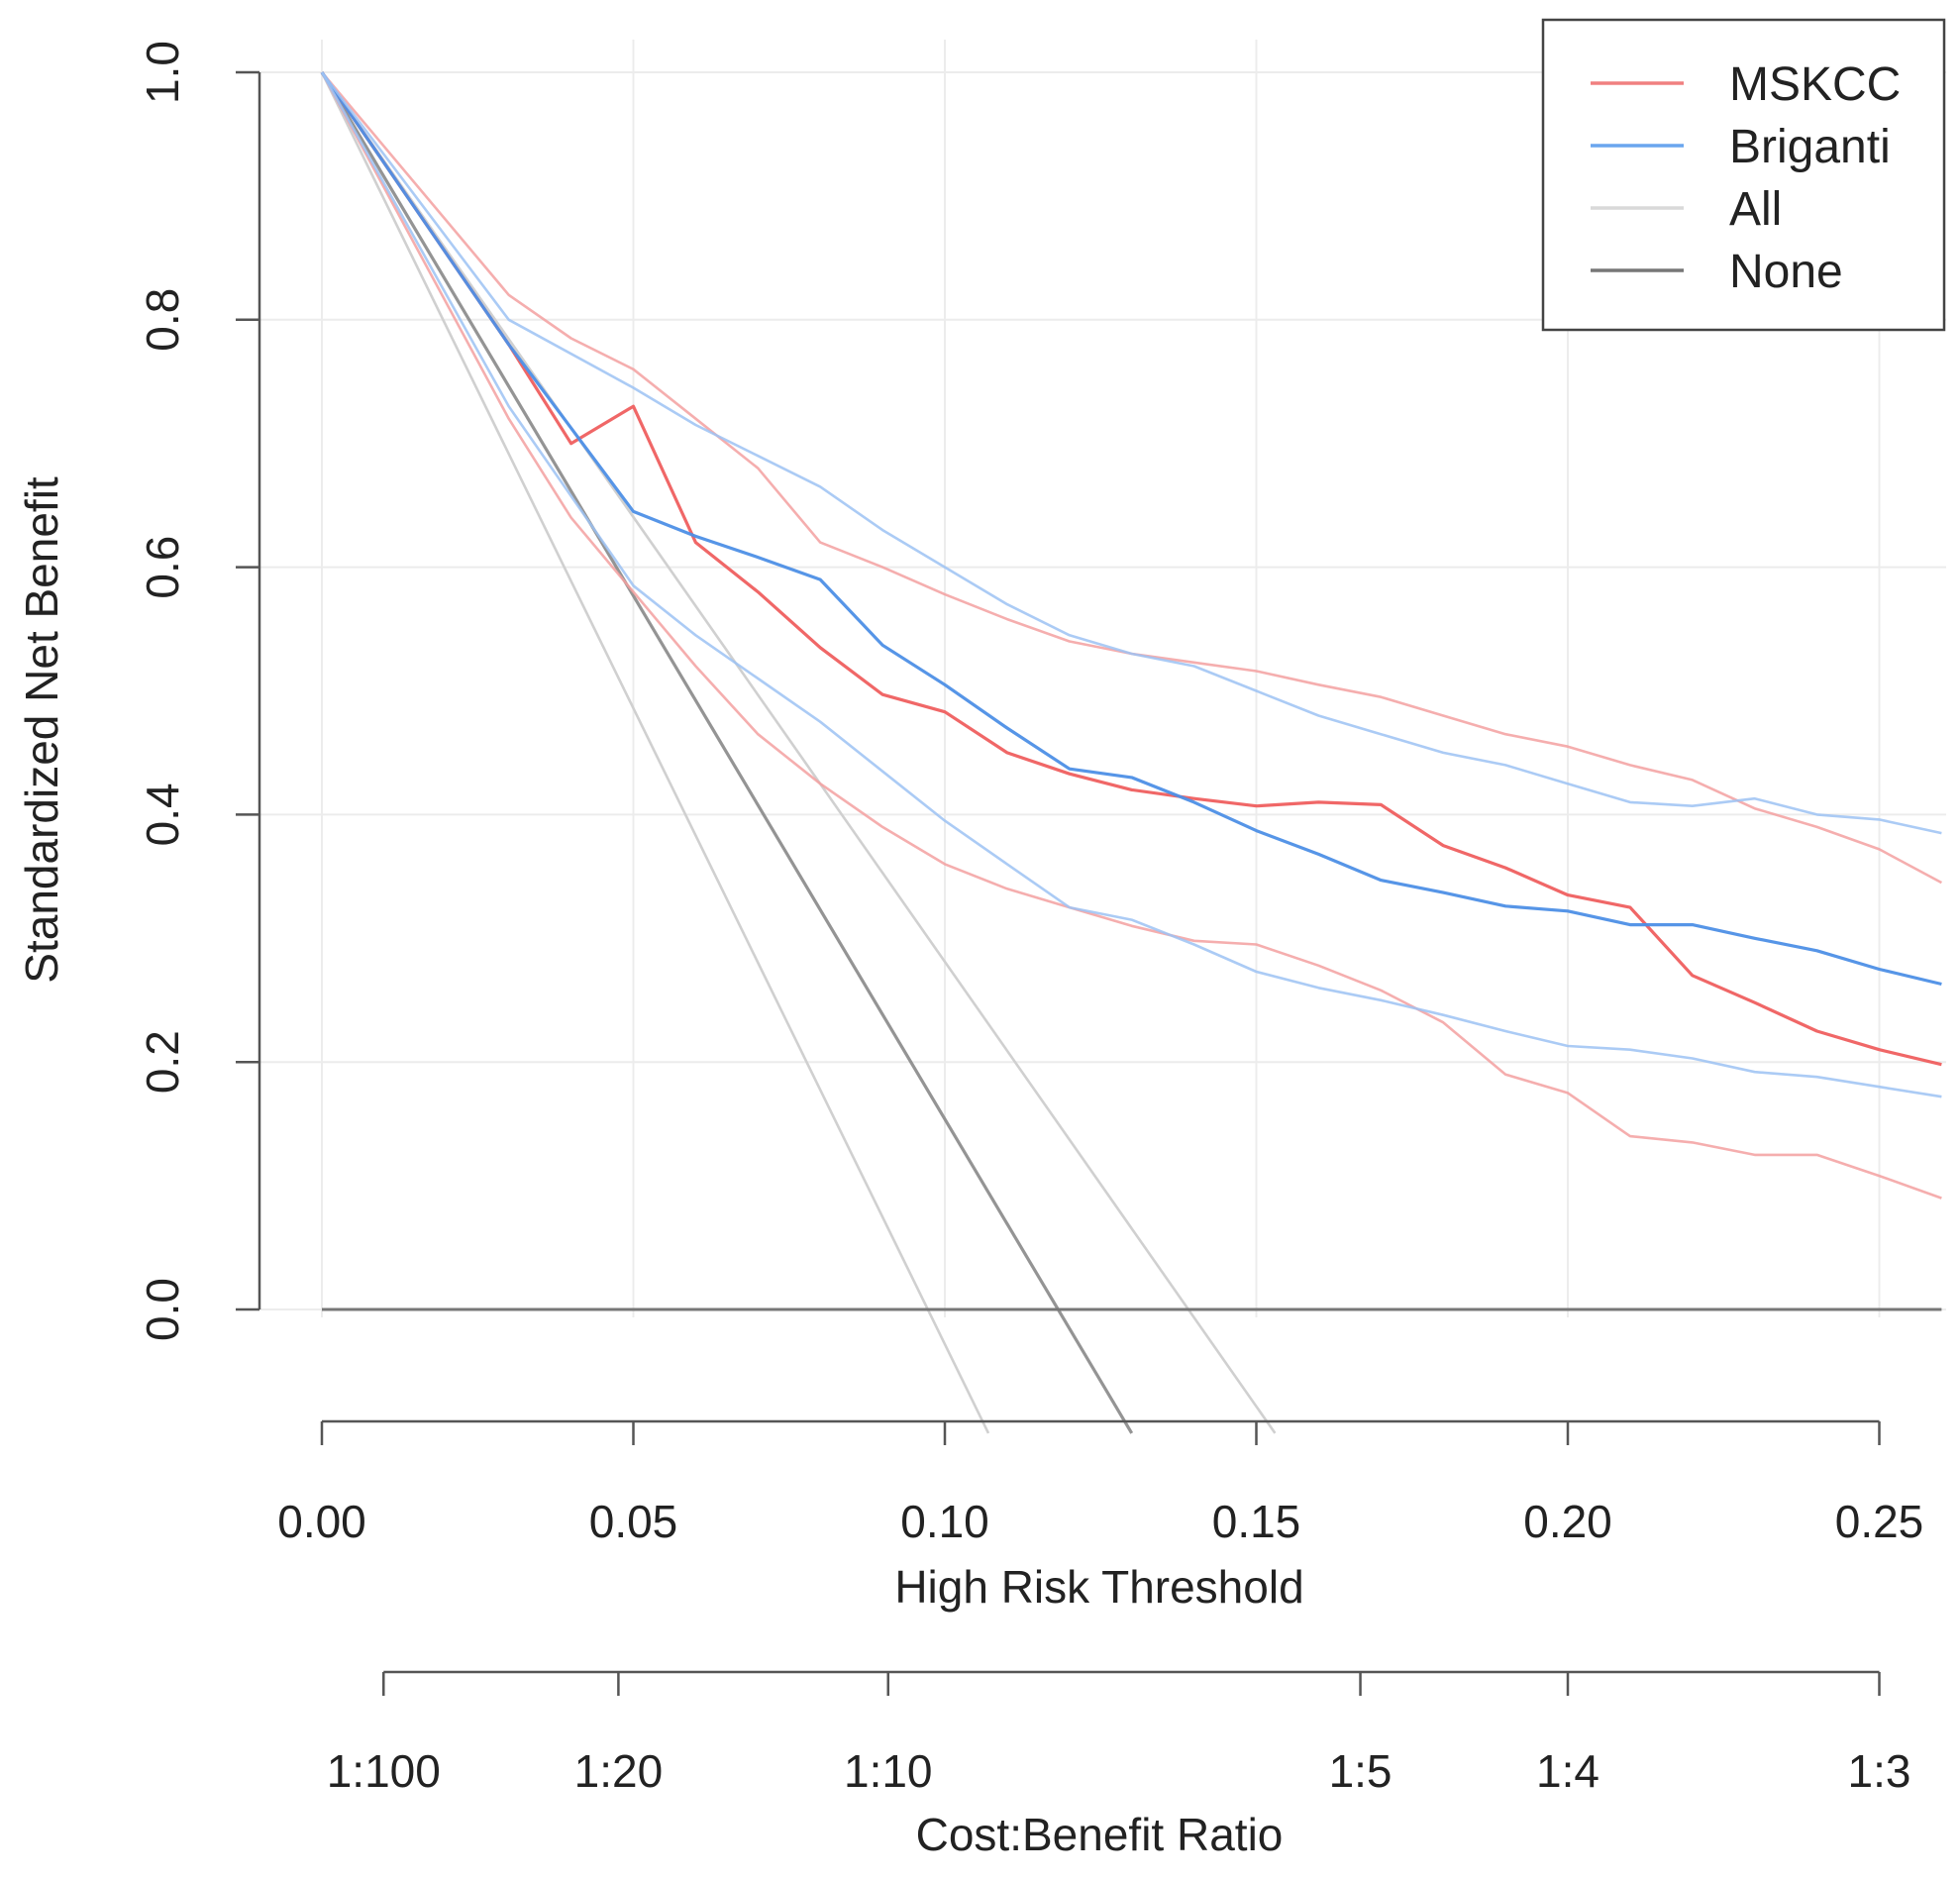  I want to click on y-tick-label-3: 0.6, so click(162, 568).